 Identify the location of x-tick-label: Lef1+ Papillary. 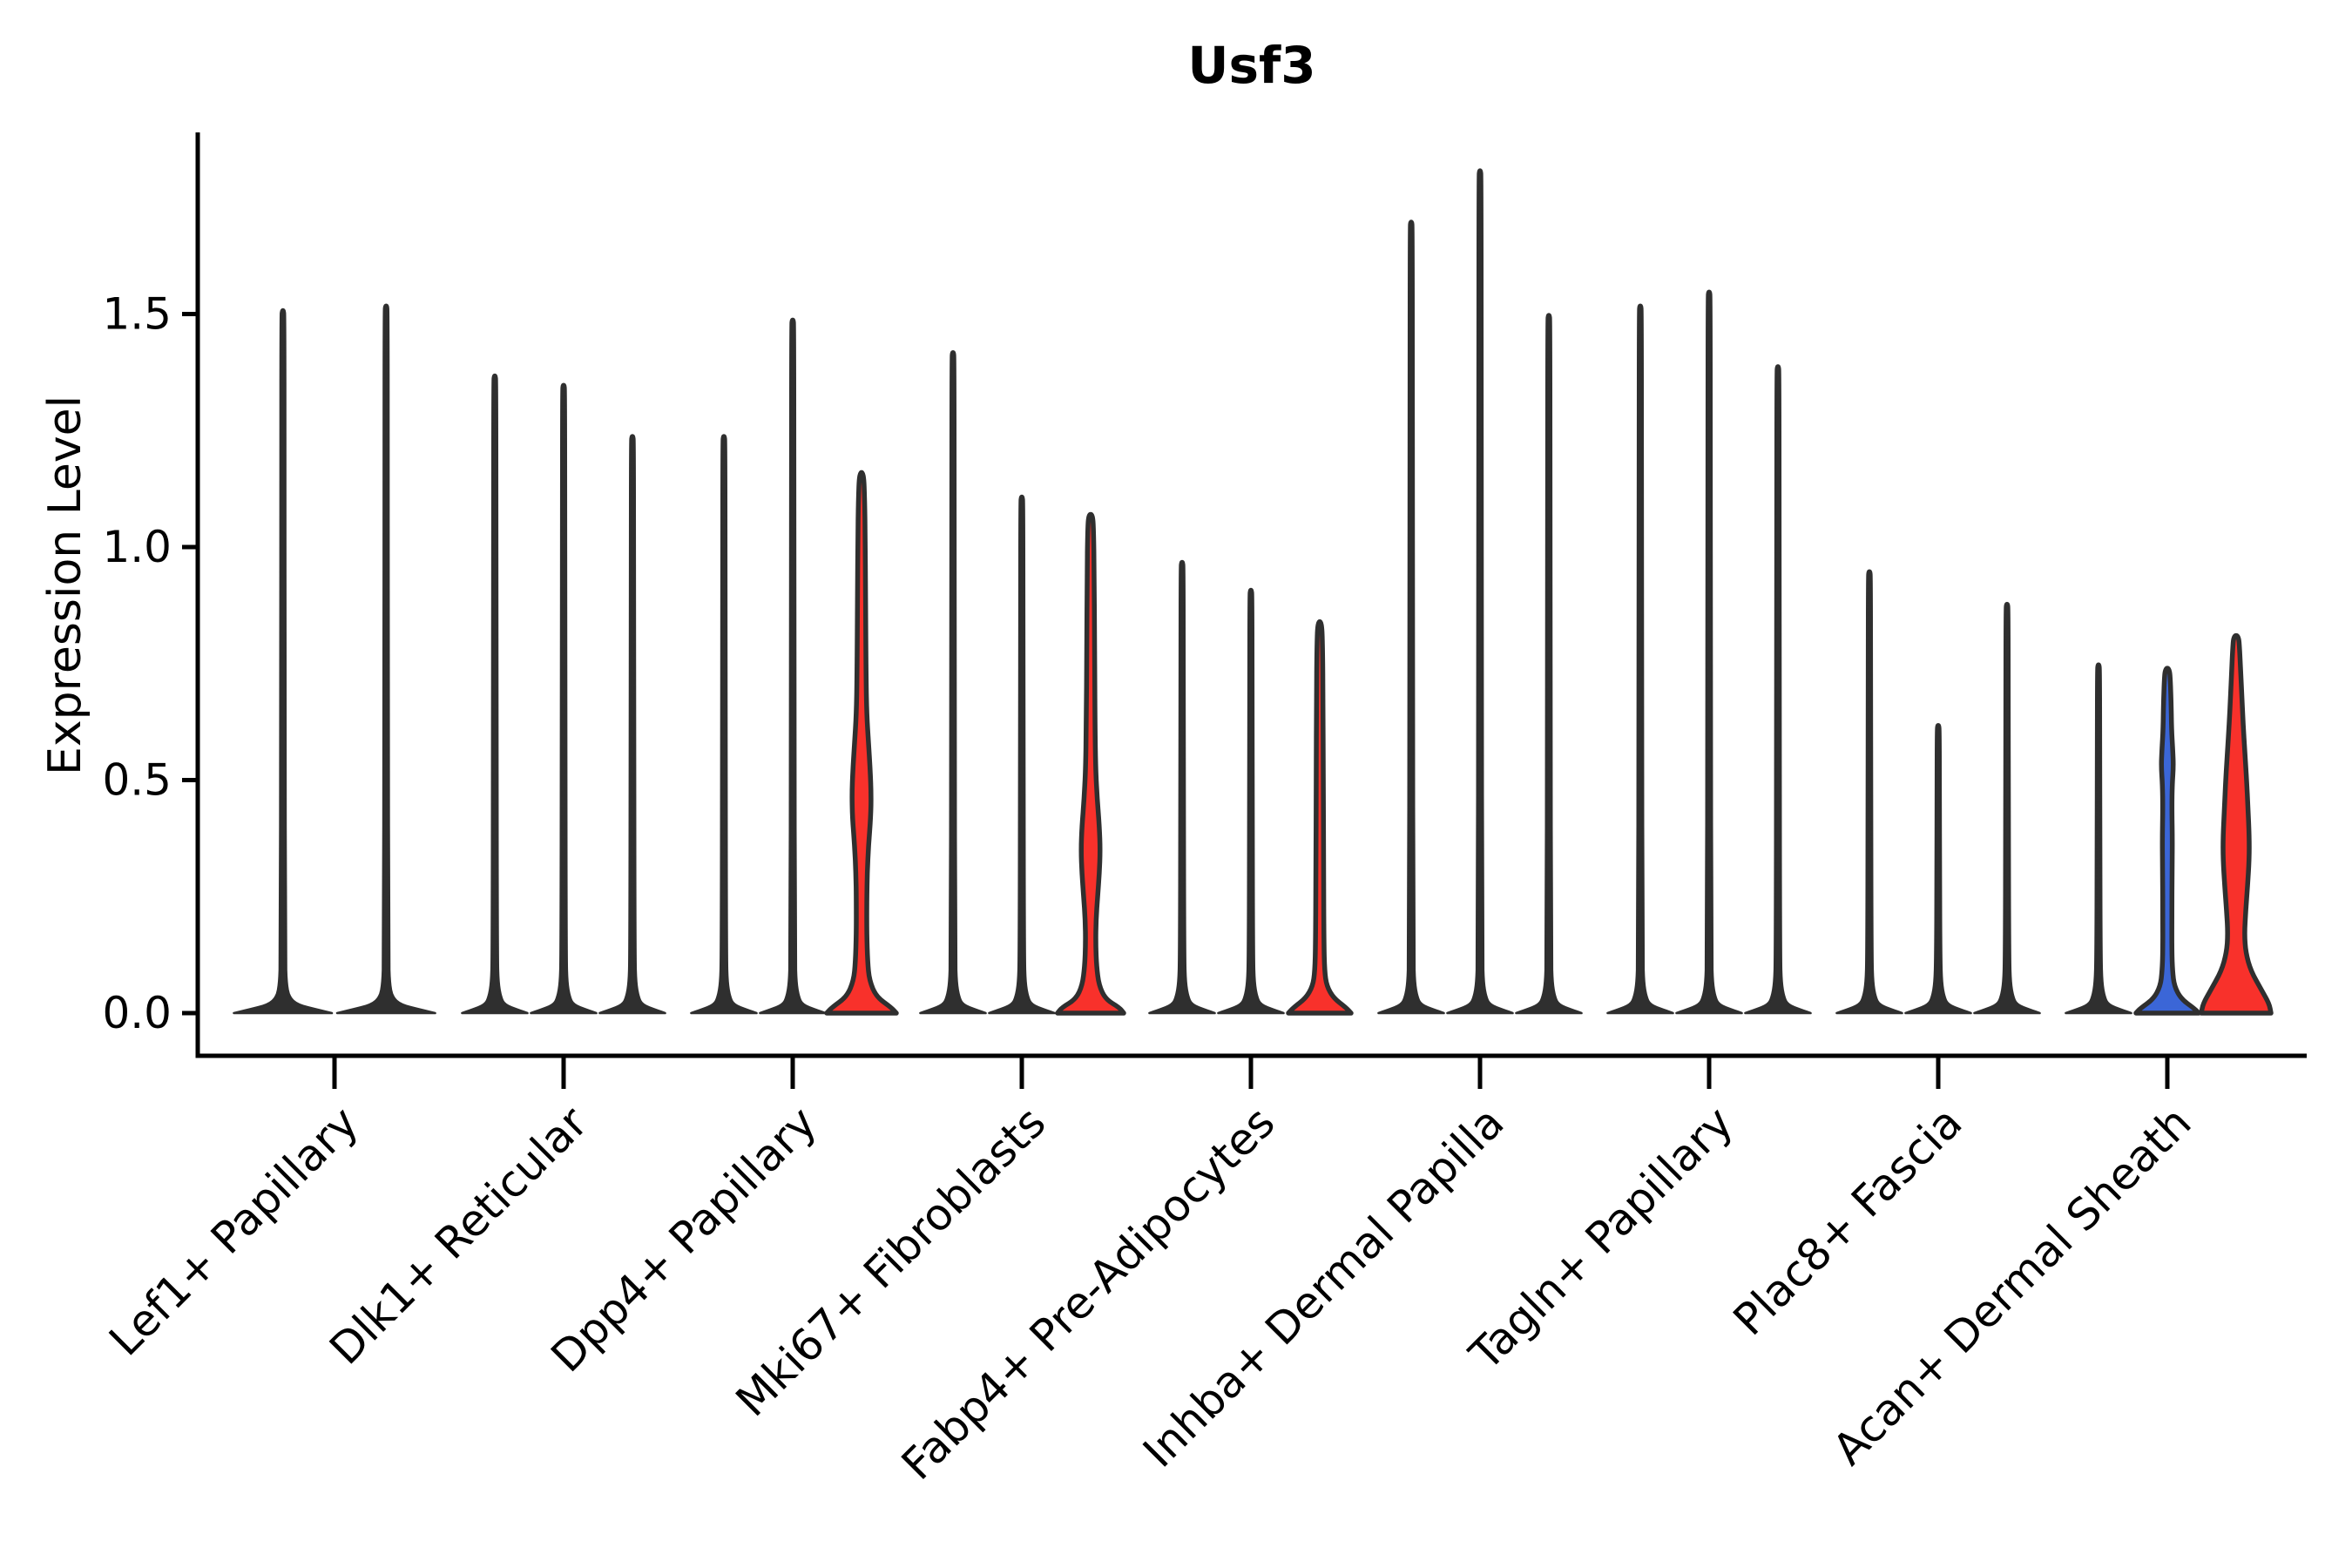
(233, 1231).